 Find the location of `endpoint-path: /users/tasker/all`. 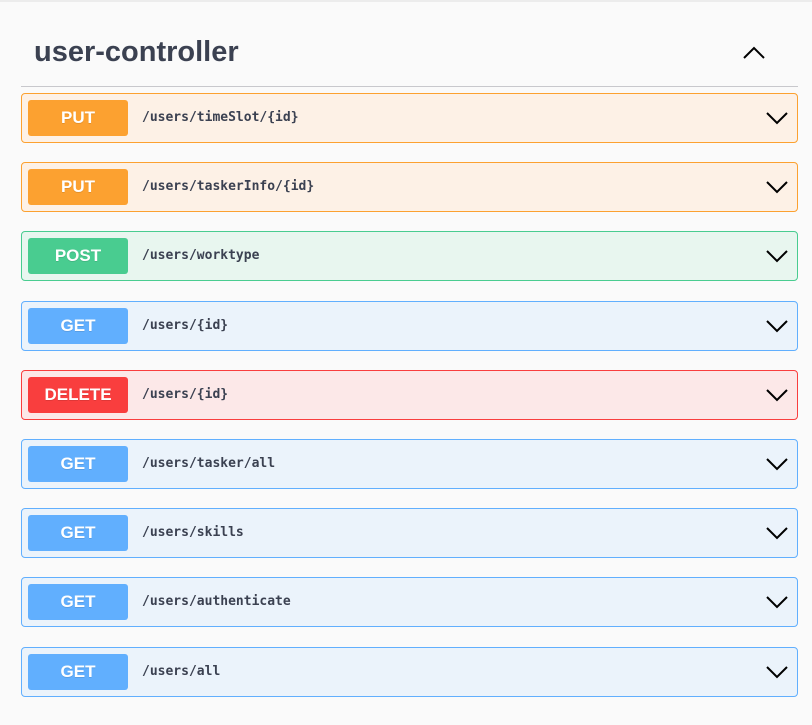

endpoint-path: /users/tasker/all is located at coordinates (209, 463).